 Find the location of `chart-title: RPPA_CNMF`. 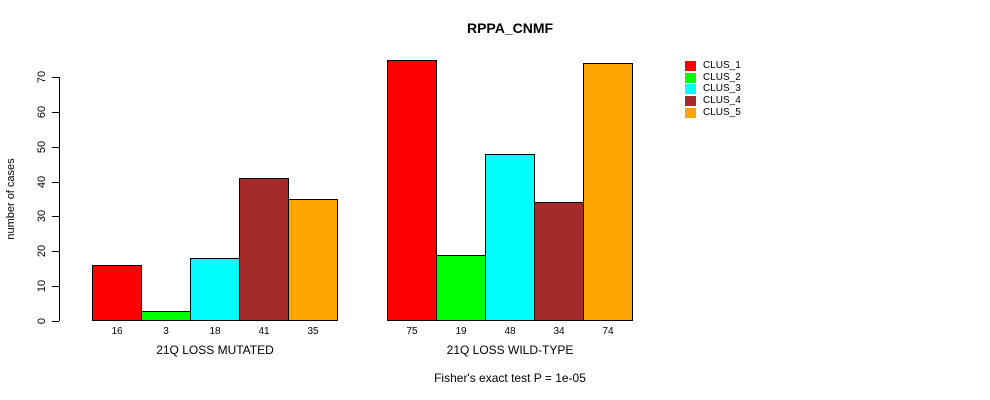

chart-title: RPPA_CNMF is located at coordinates (510, 28).